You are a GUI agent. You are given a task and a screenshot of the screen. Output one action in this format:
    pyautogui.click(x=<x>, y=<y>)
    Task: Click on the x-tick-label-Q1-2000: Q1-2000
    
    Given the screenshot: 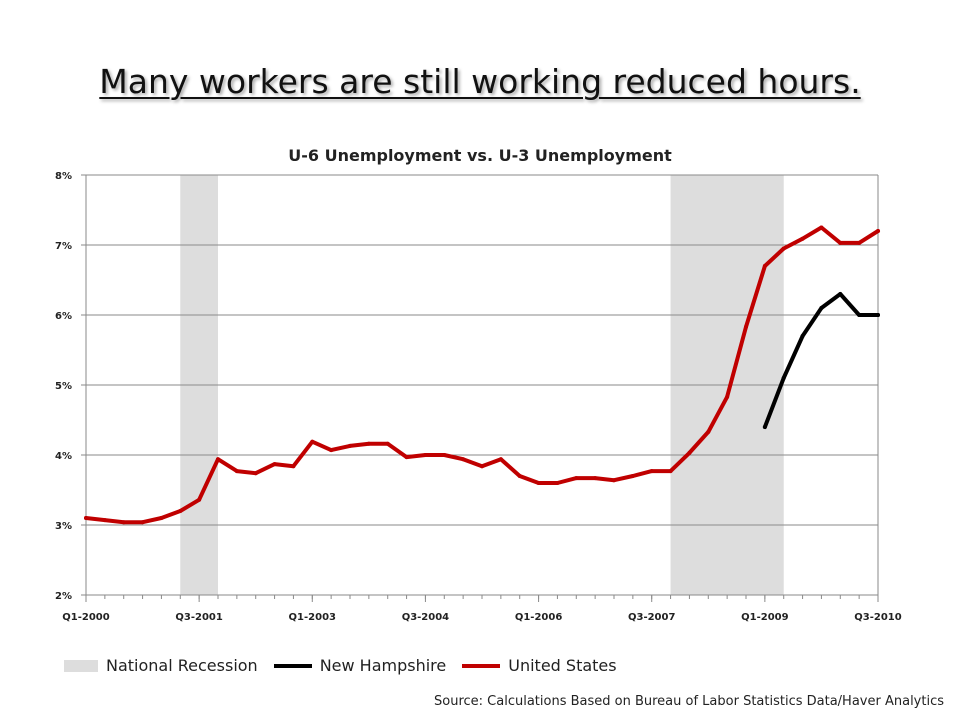 What is the action you would take?
    pyautogui.click(x=85, y=617)
    